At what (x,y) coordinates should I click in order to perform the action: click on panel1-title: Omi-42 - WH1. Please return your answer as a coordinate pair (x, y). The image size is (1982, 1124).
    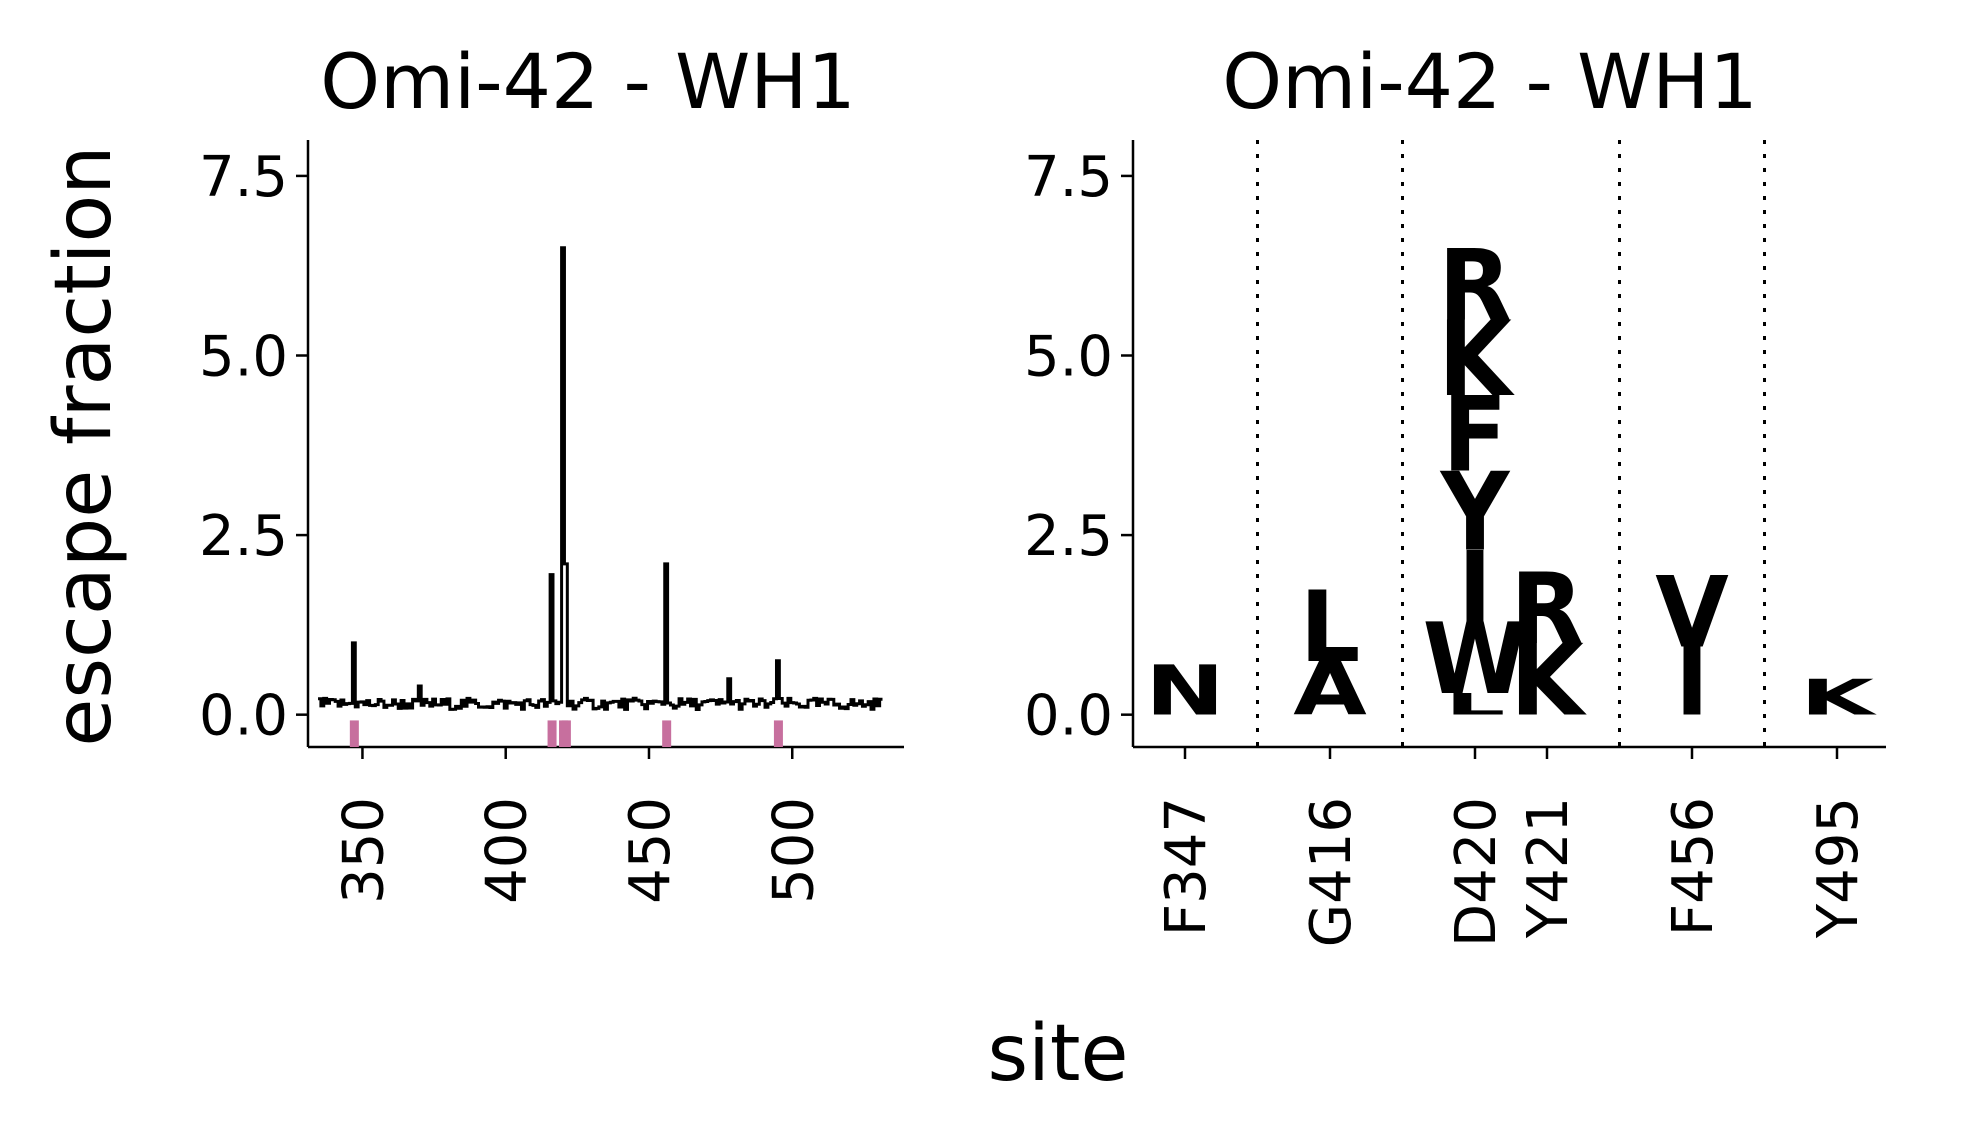
    Looking at the image, I should click on (588, 81).